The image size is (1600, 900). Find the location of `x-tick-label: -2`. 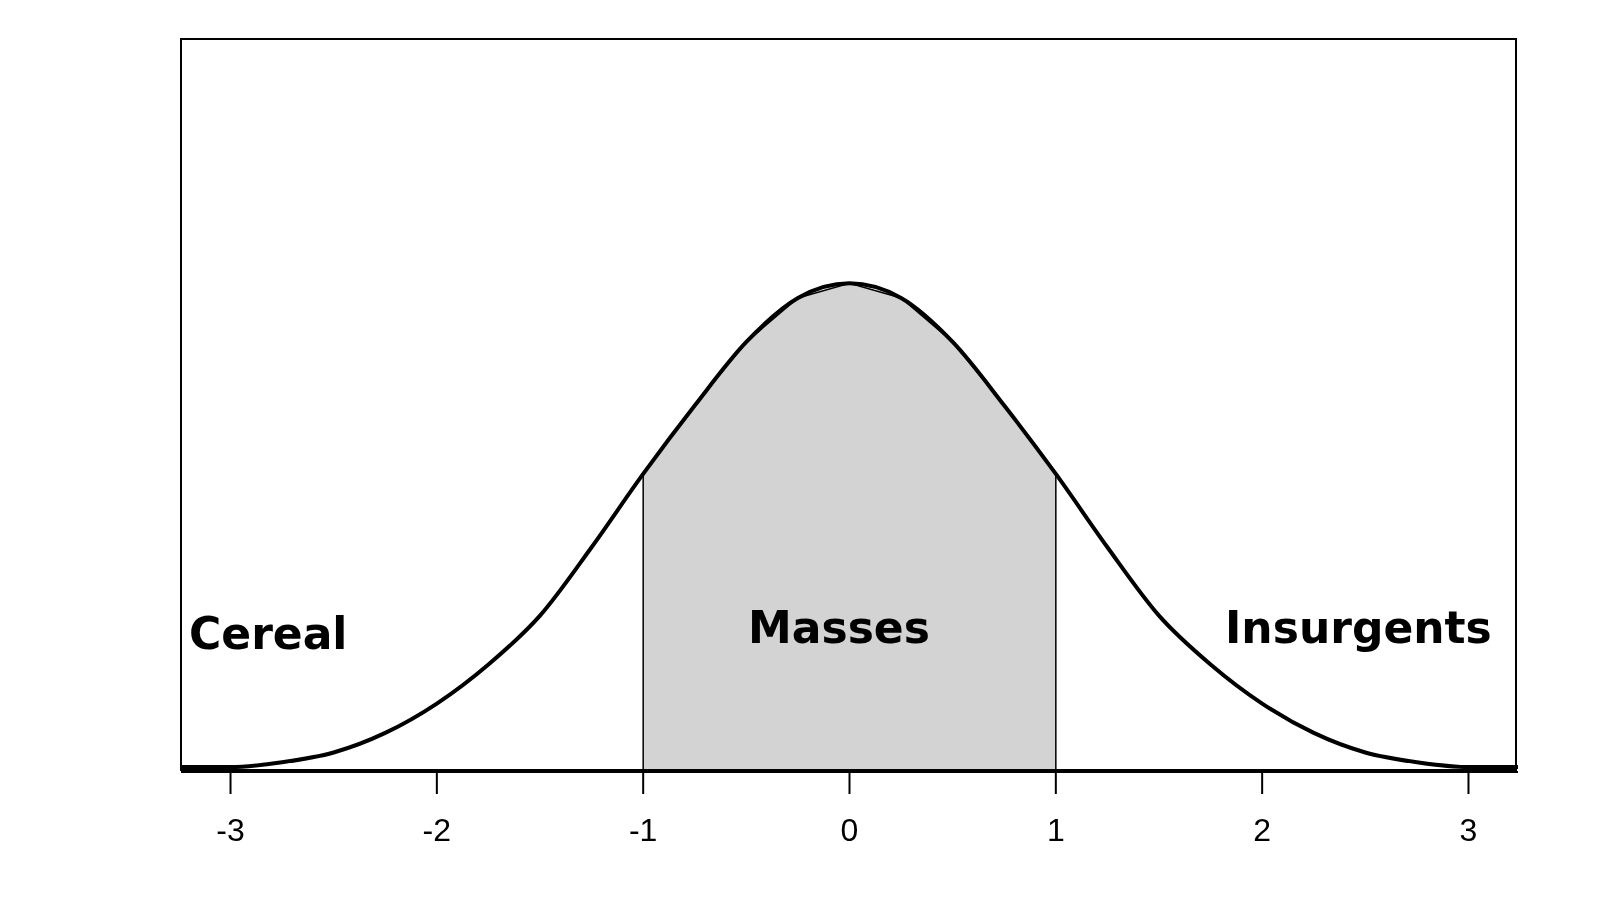

x-tick-label: -2 is located at coordinates (437, 829).